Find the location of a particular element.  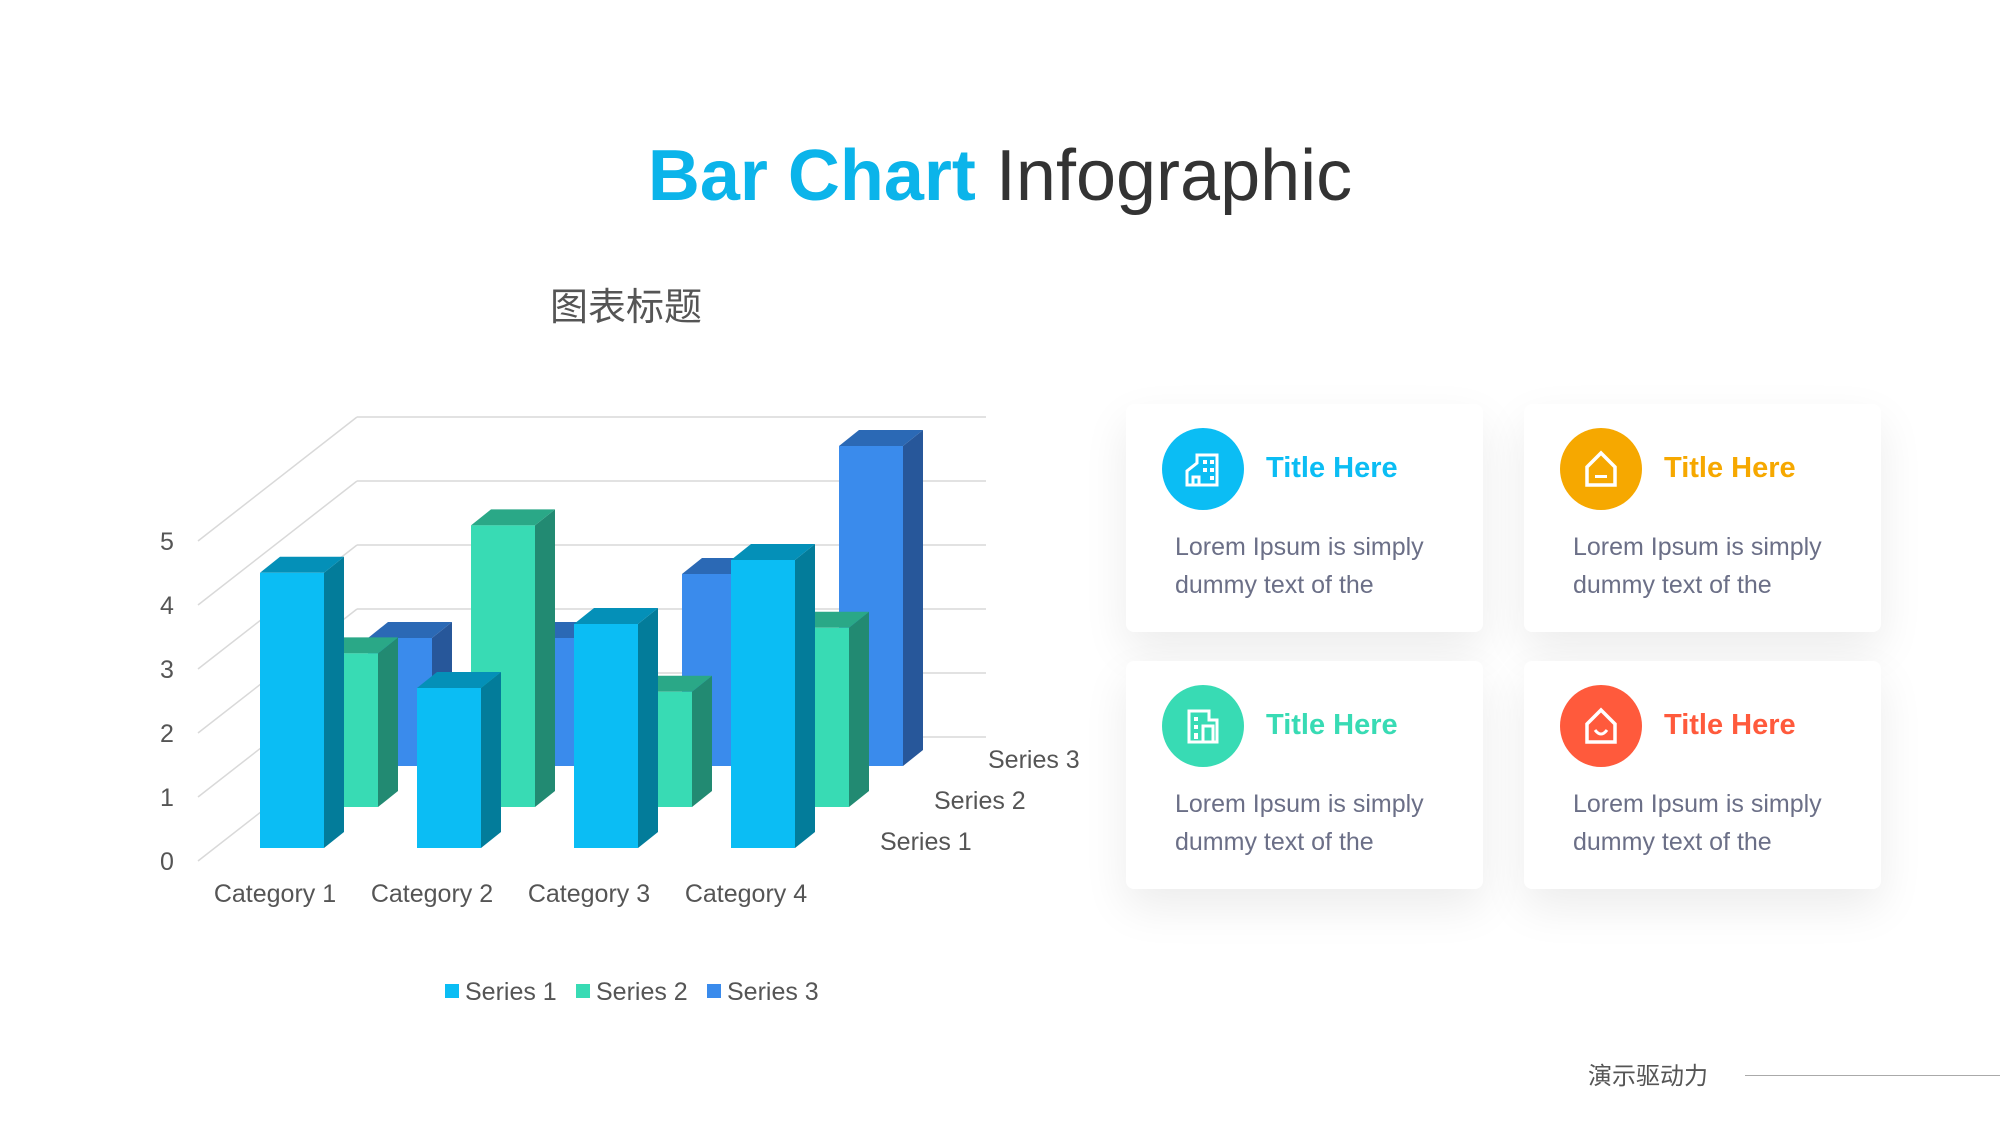

x-tick-label: Category 1 is located at coordinates (275, 894).